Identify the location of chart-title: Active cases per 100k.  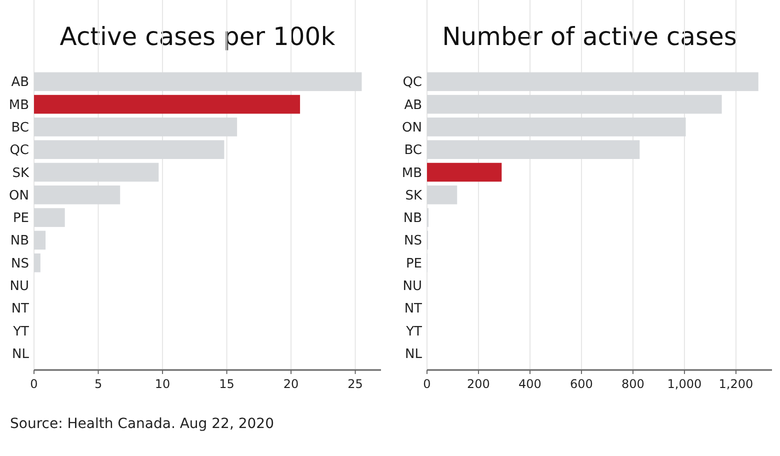
(198, 36).